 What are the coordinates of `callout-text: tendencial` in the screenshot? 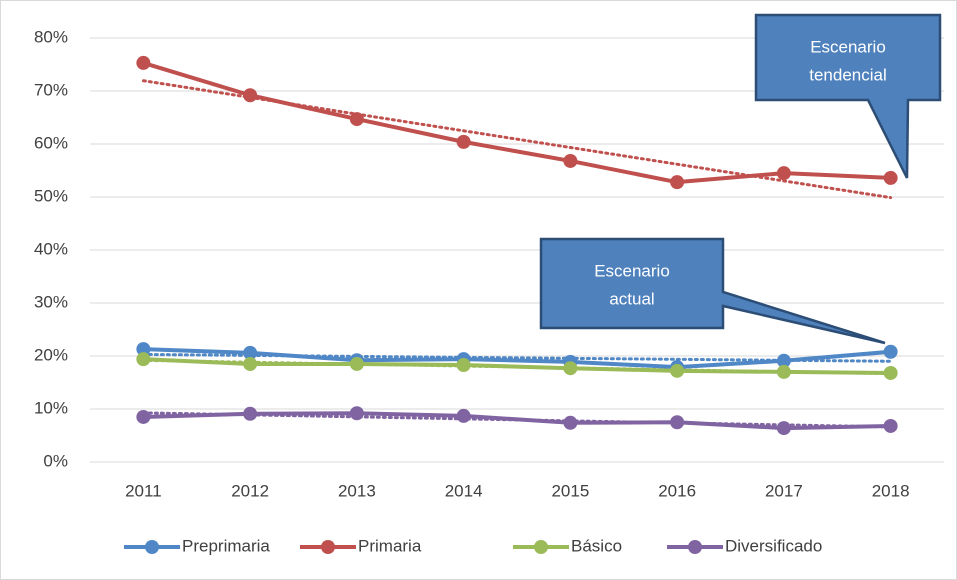 It's located at (848, 74).